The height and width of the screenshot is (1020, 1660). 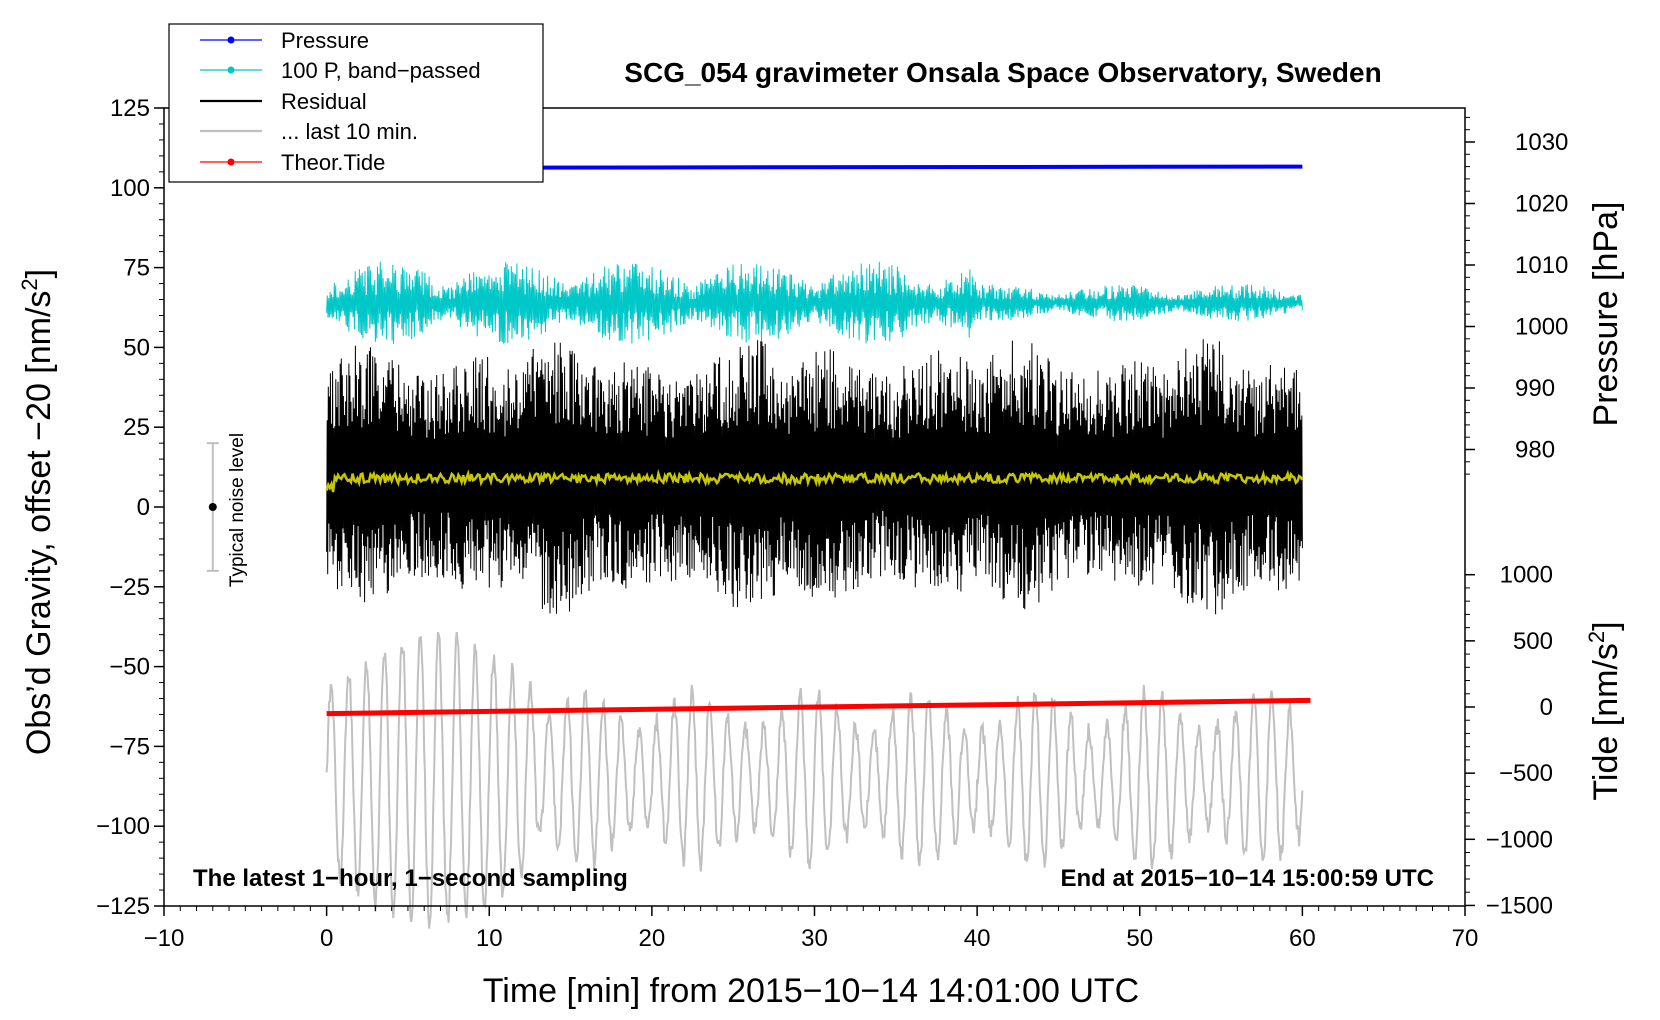 I want to click on annotation-sampling: The latest 1−hour, 1−second sampling, so click(x=410, y=878).